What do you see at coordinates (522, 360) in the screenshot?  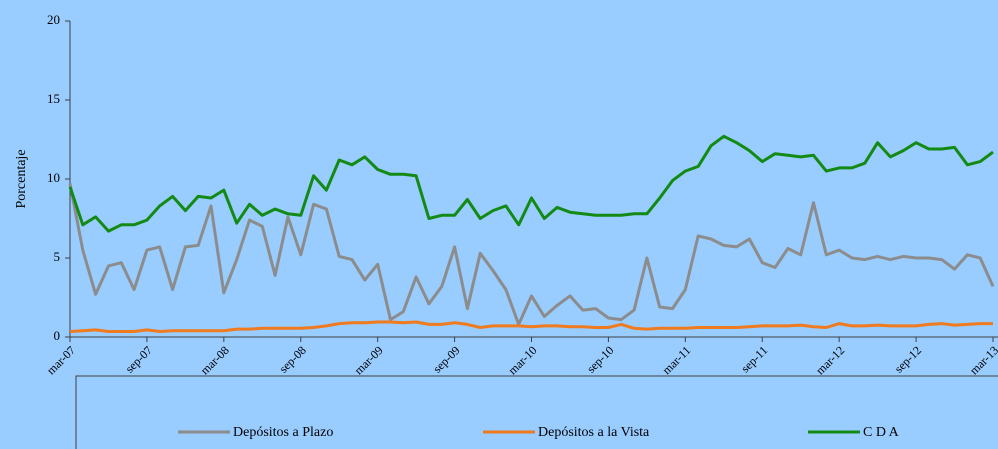 I see `x-tick-label: mar-10` at bounding box center [522, 360].